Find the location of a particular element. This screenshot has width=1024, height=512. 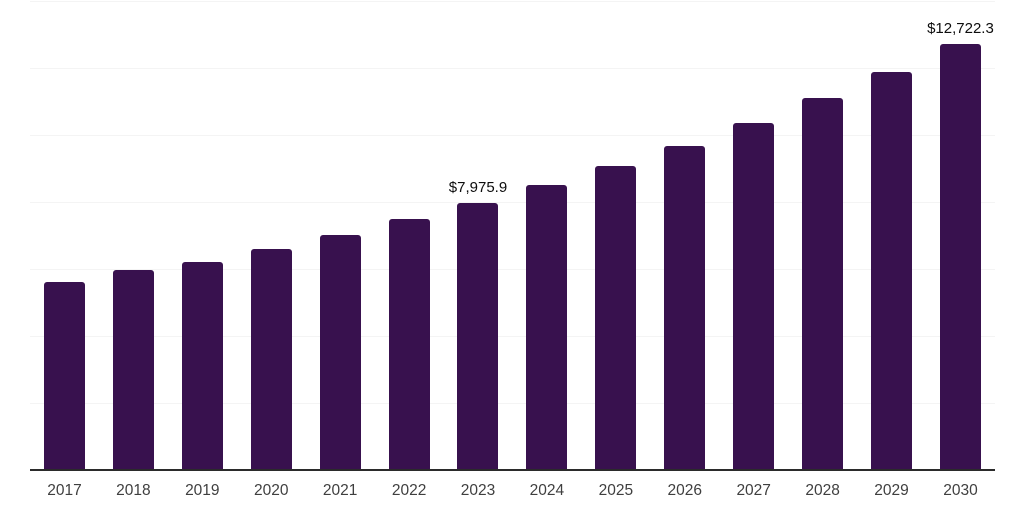

bar-2017 is located at coordinates (64, 376).